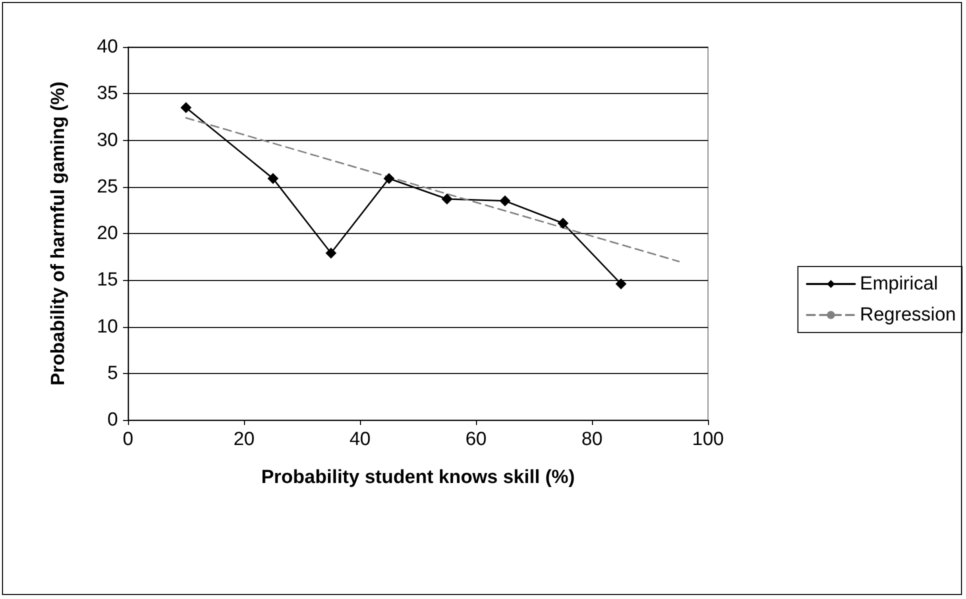 The width and height of the screenshot is (966, 599). I want to click on x-axis-title: Probability student knows skill (%), so click(418, 477).